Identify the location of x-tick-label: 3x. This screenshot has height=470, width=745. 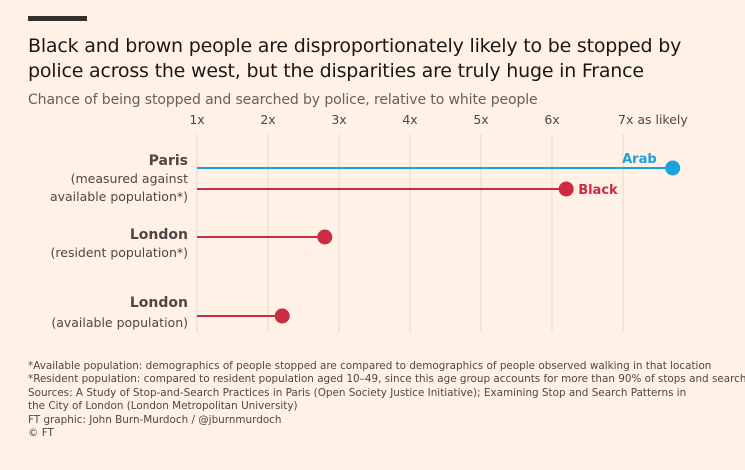
(338, 119).